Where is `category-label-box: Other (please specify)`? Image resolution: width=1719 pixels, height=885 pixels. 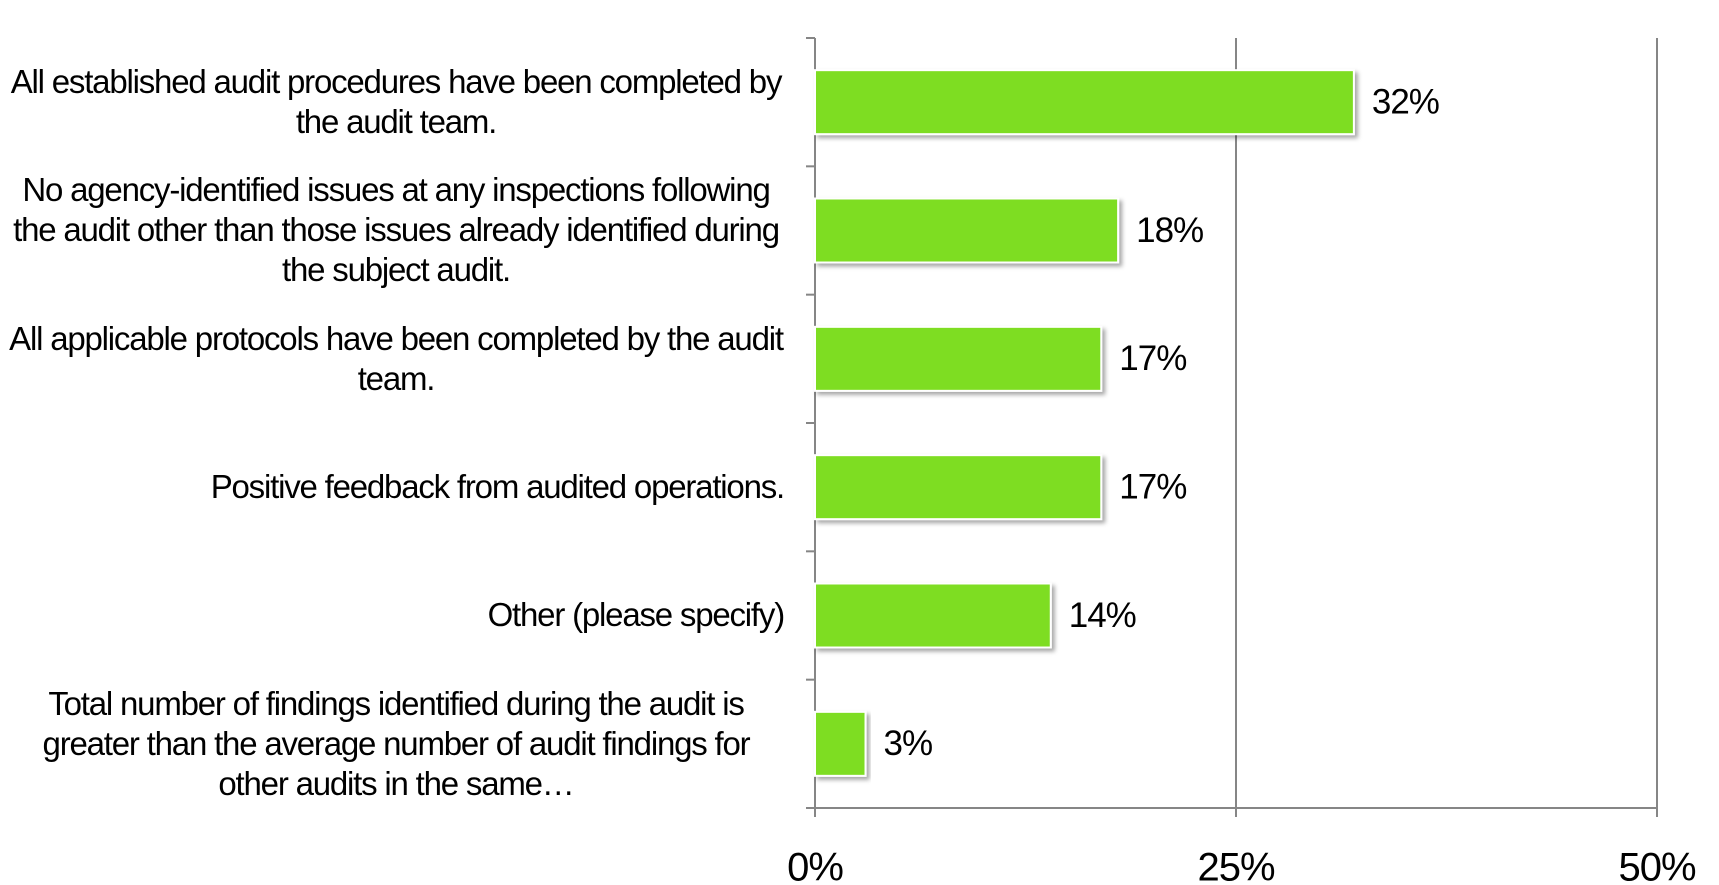 category-label-box: Other (please specify) is located at coordinates (397, 615).